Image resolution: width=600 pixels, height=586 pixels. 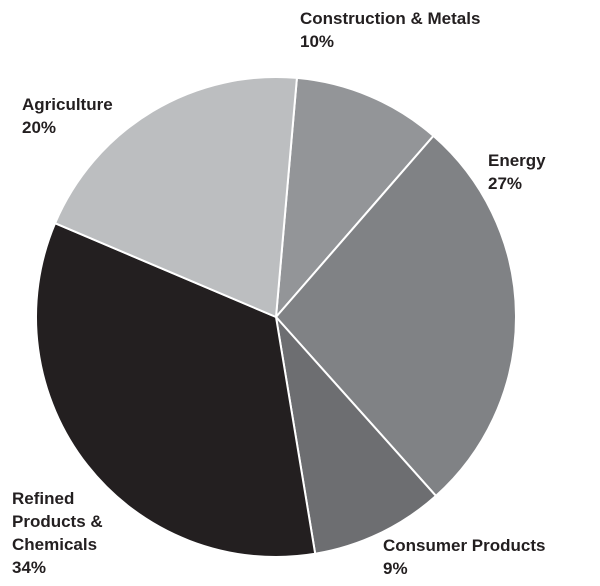 What do you see at coordinates (395, 568) in the screenshot?
I see `label-consumer-products-percent: 9%` at bounding box center [395, 568].